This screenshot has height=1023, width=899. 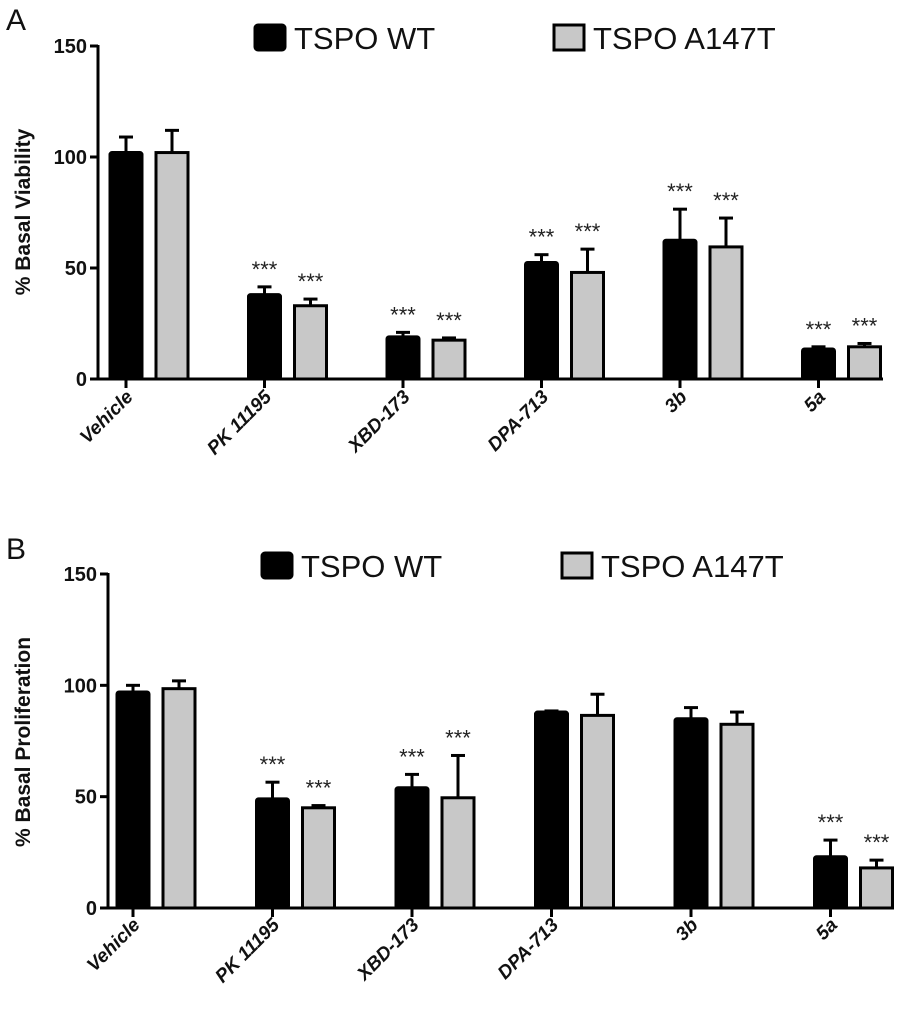 What do you see at coordinates (16, 549) in the screenshot?
I see `panel-letter: B` at bounding box center [16, 549].